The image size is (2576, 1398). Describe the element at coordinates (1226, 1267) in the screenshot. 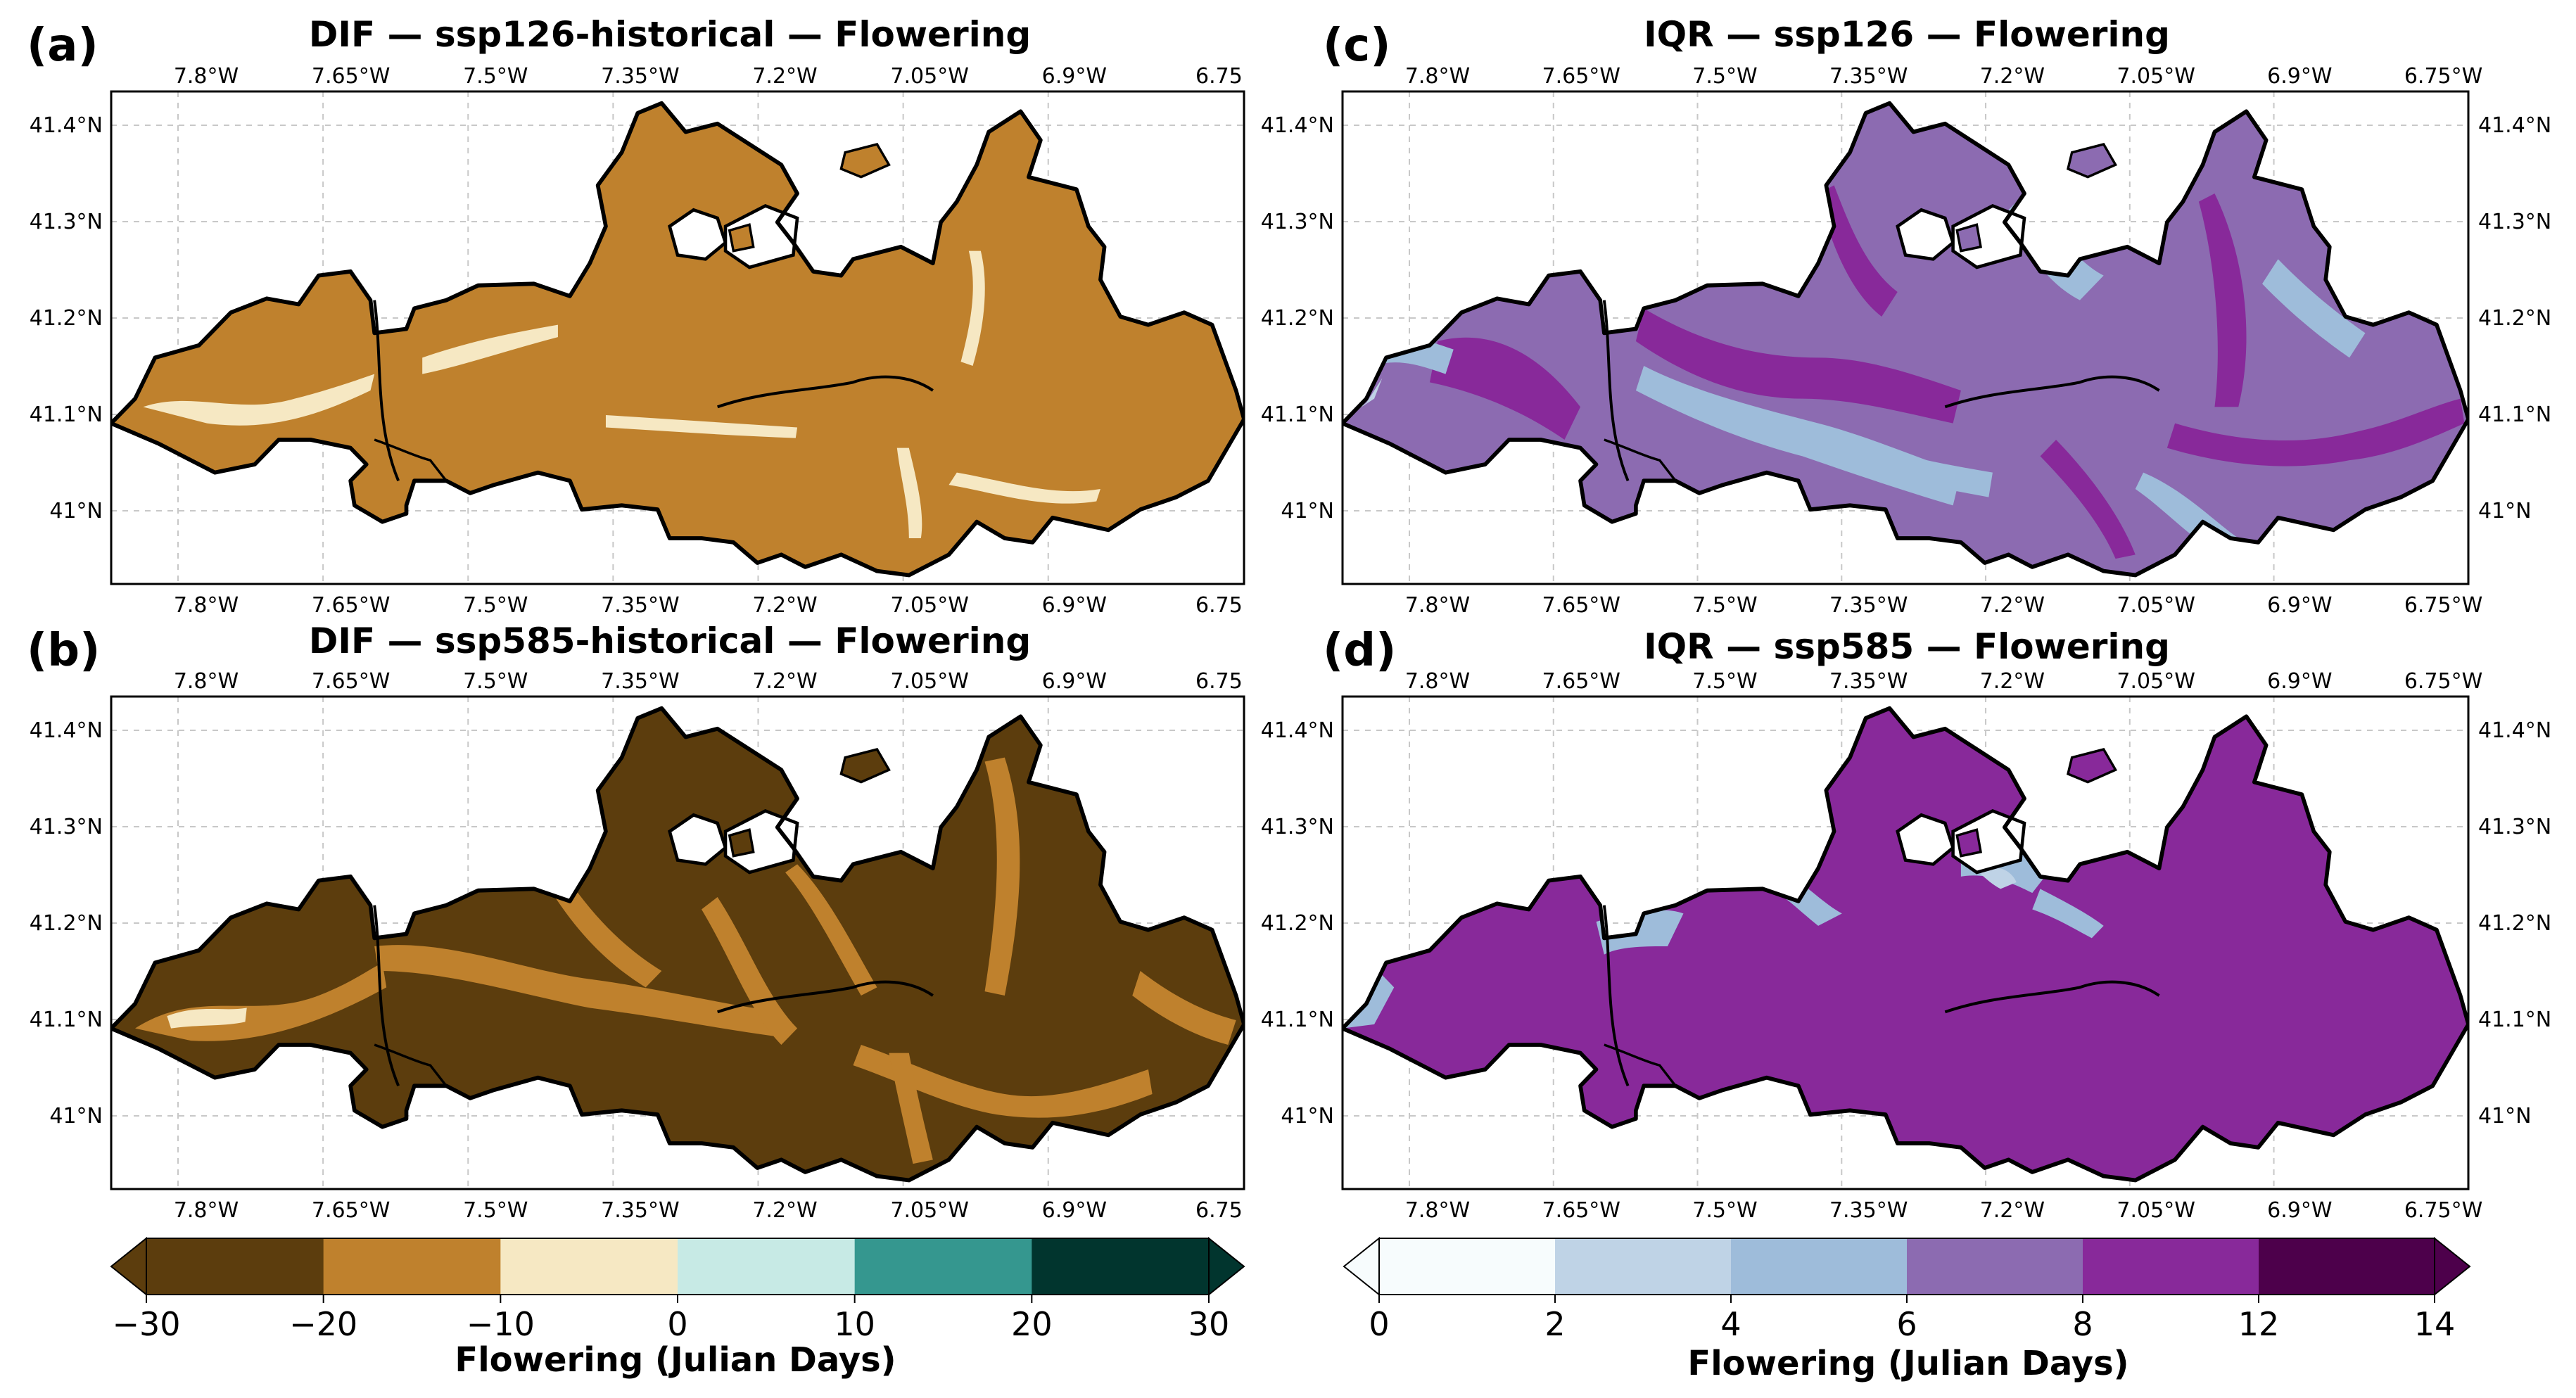

I see `colorbar-extend-high` at that location.